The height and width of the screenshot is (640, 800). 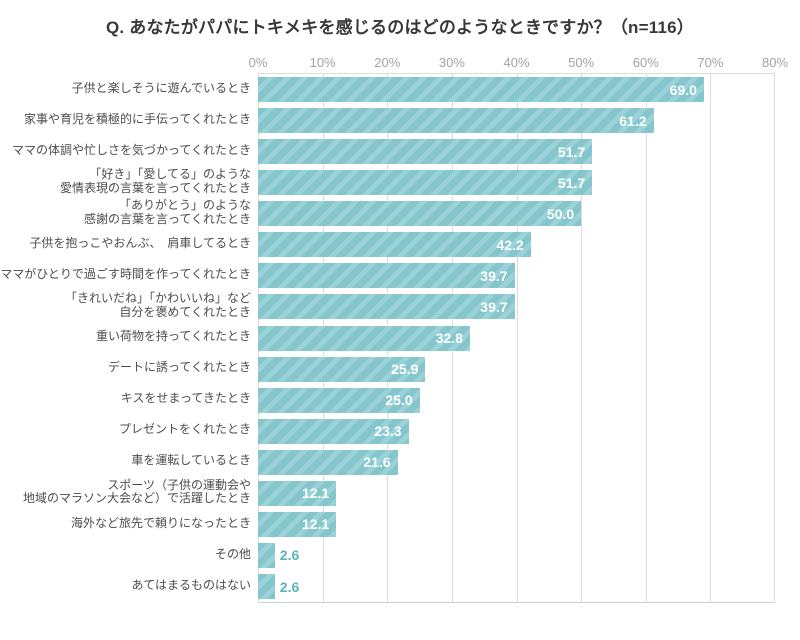 I want to click on bar: 50.0, so click(x=420, y=214).